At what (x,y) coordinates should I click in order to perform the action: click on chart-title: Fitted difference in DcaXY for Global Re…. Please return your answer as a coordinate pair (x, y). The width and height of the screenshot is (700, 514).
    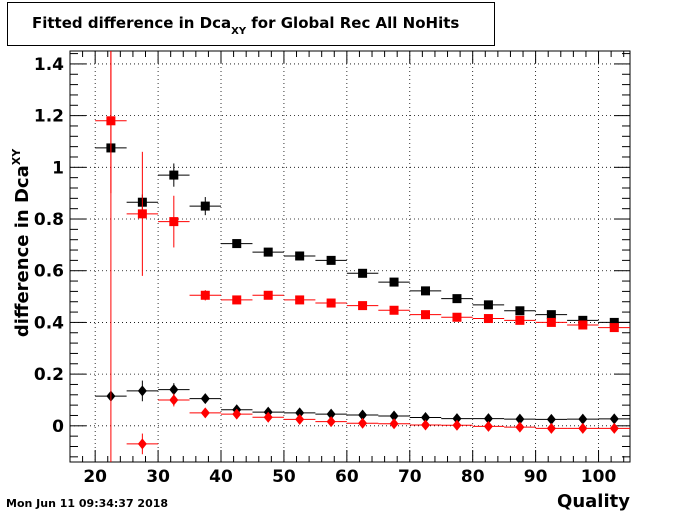
    Looking at the image, I should click on (246, 25).